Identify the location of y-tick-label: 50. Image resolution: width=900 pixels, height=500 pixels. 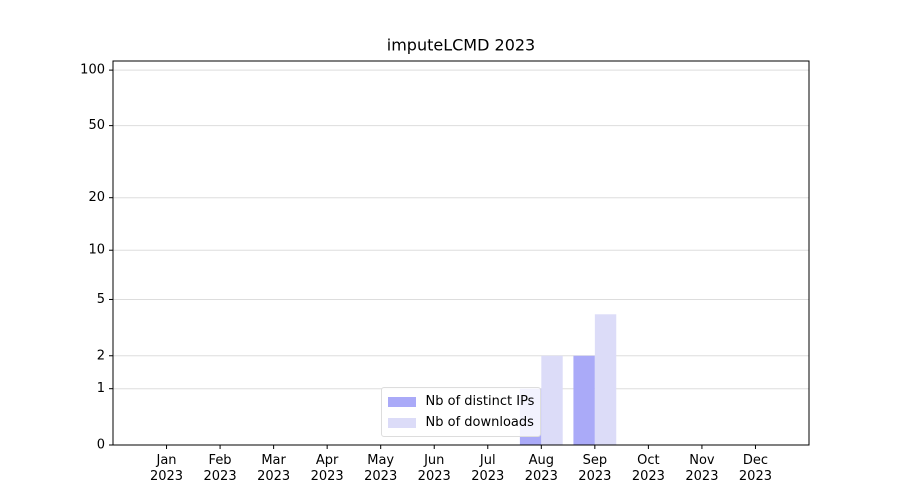
(96, 125).